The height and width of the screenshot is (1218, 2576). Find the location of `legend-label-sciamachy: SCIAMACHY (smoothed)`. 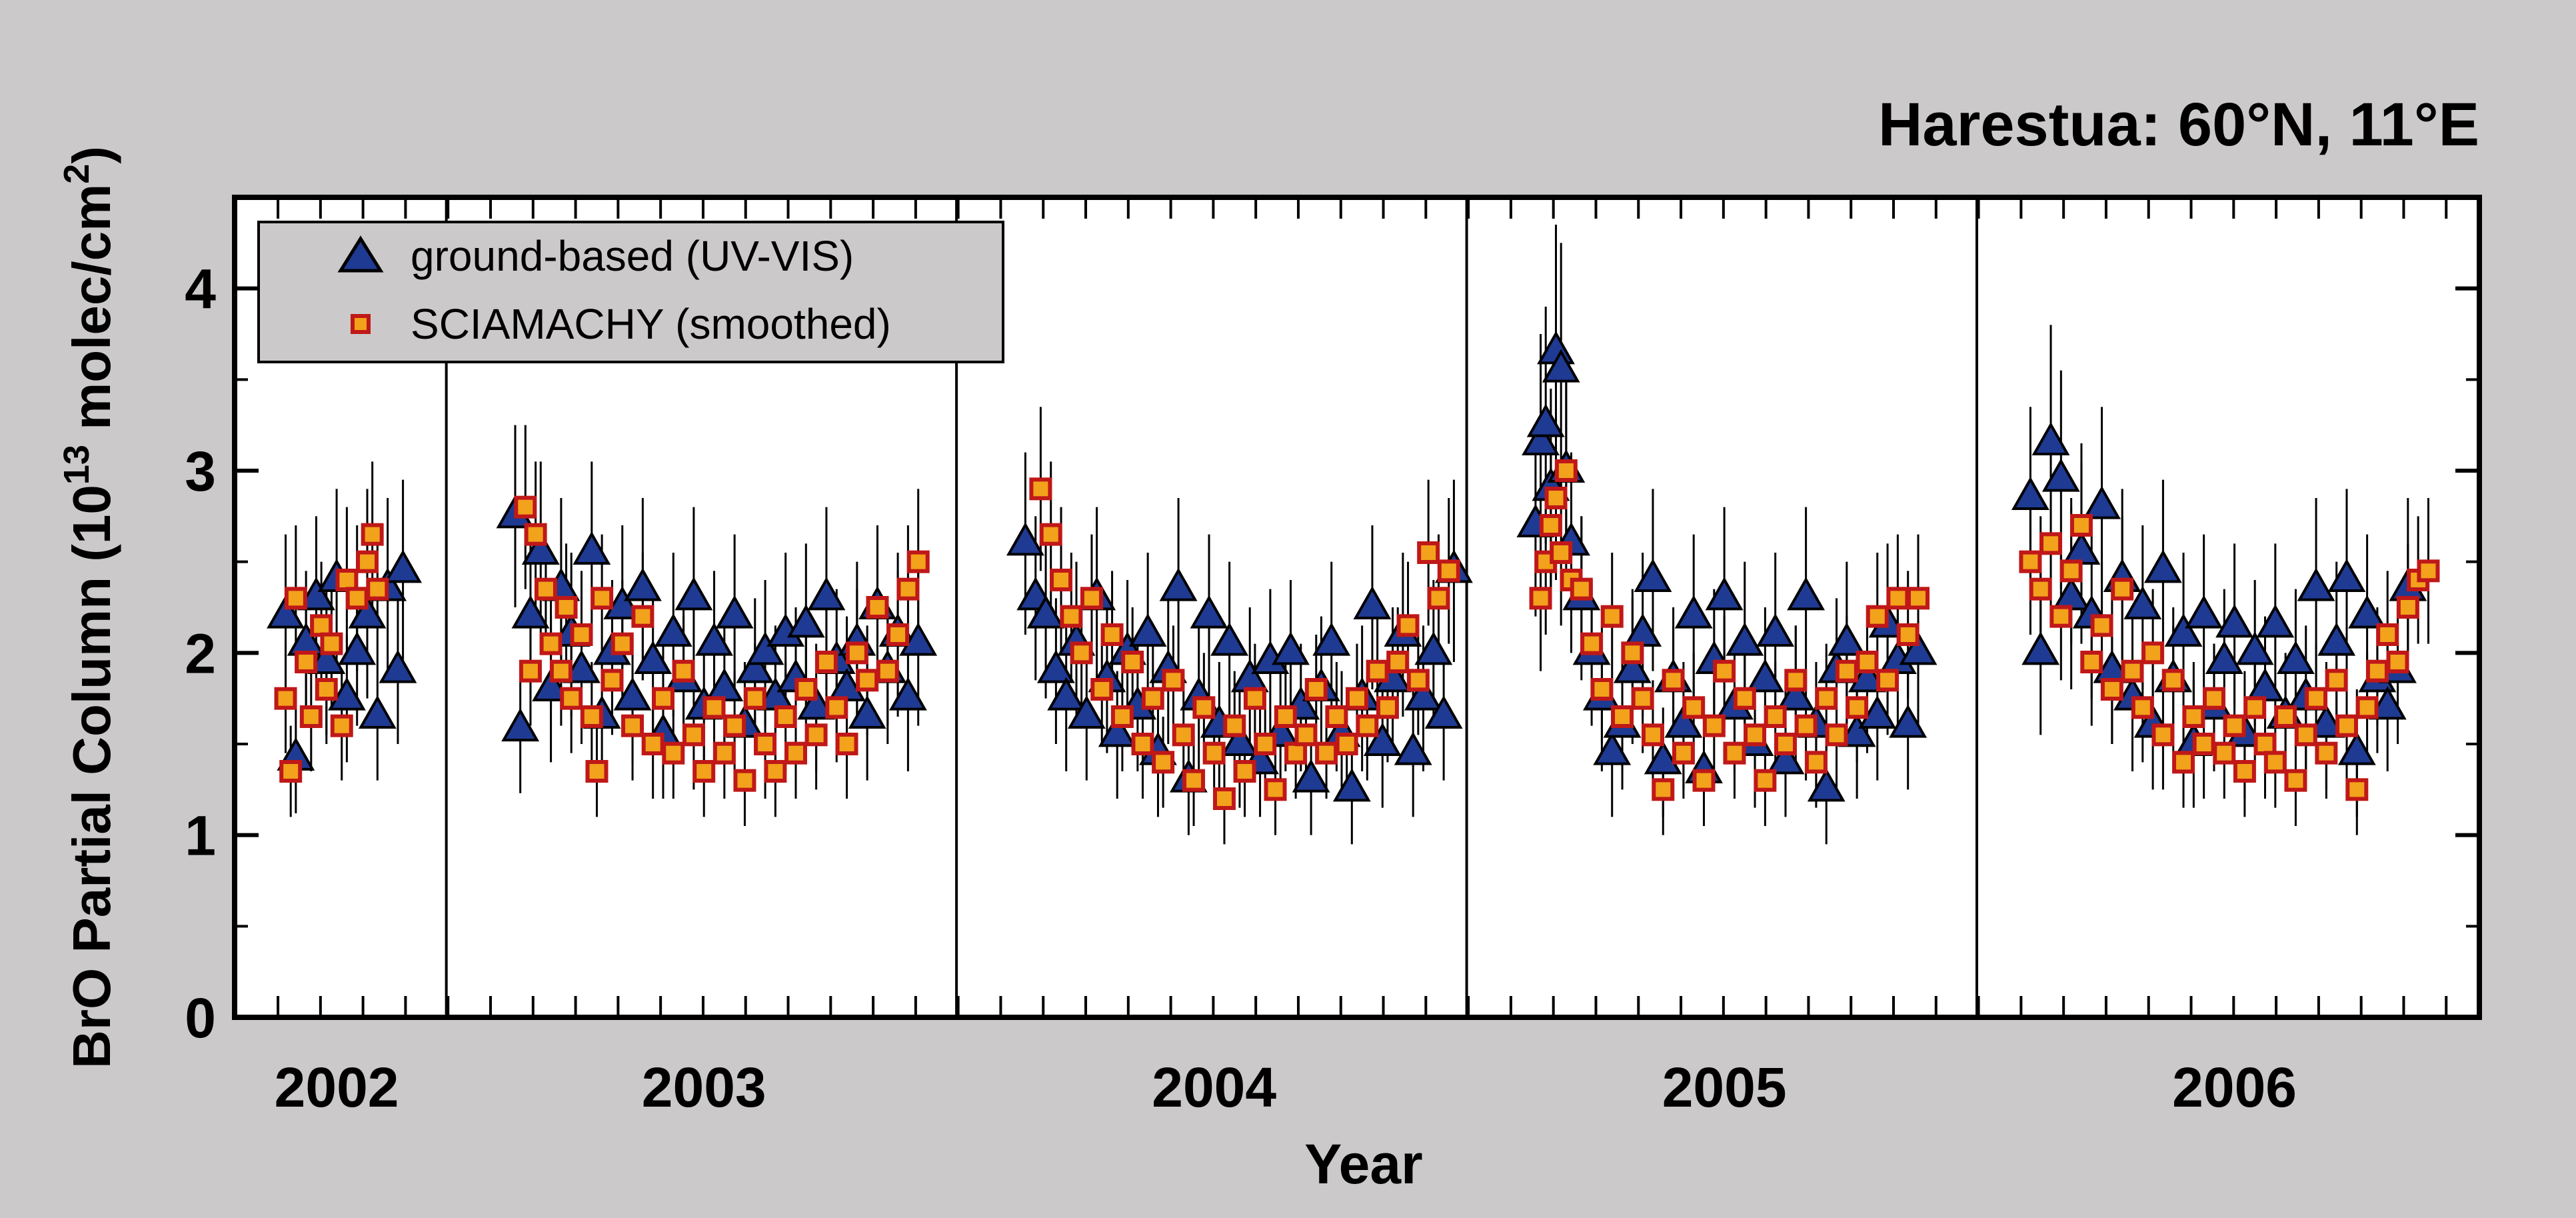

legend-label-sciamachy: SCIAMACHY (smoothed) is located at coordinates (651, 324).